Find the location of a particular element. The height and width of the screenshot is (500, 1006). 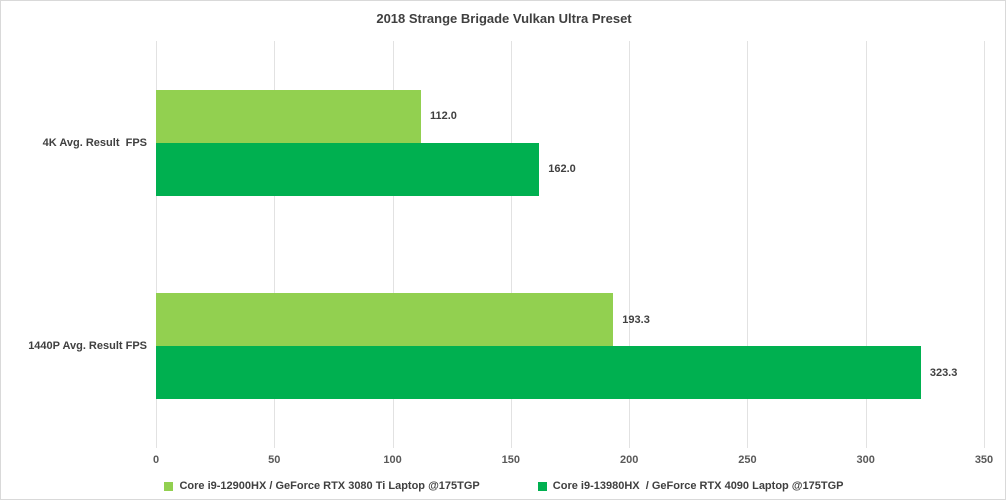

x-tick-label: 0 is located at coordinates (156, 460).